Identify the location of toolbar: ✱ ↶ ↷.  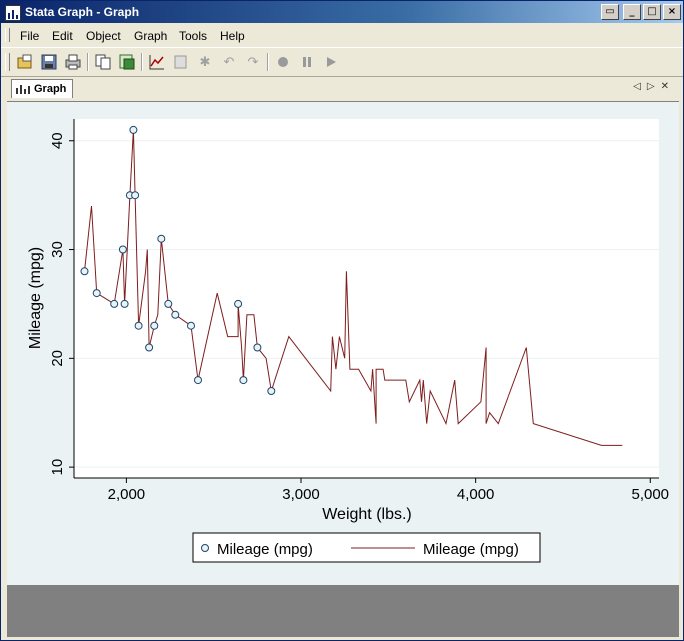
(342, 62).